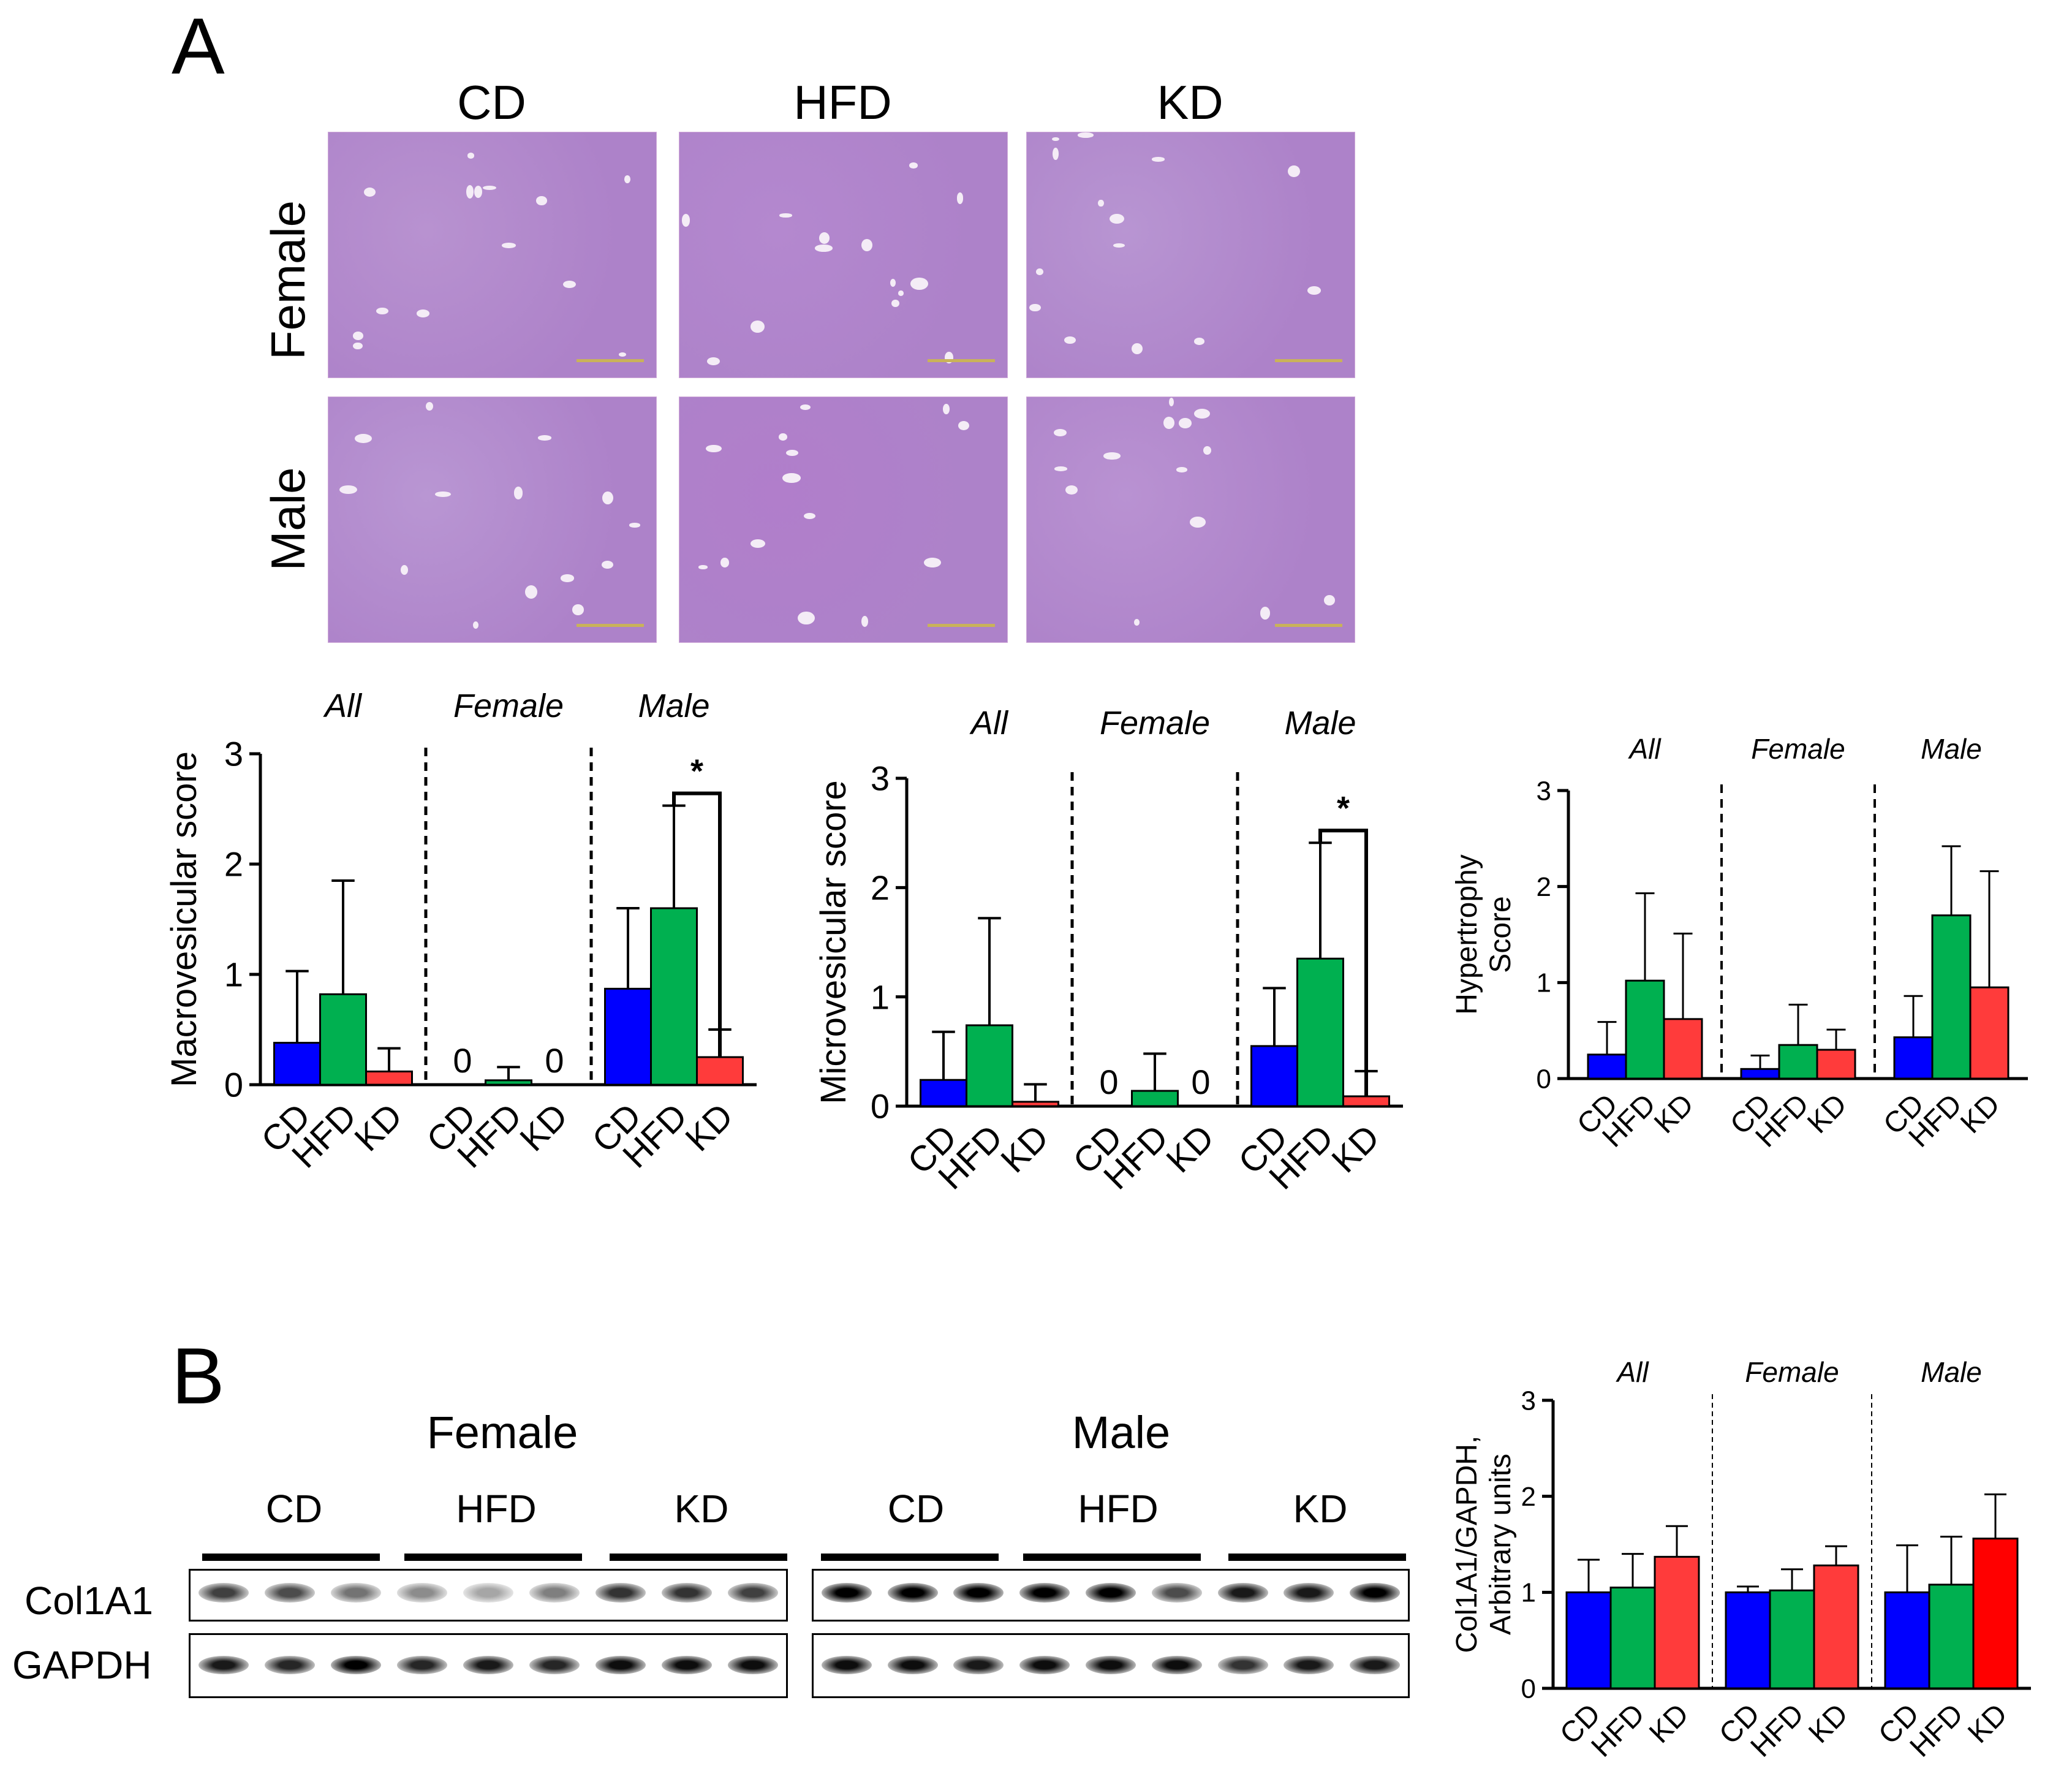  What do you see at coordinates (198, 46) in the screenshot?
I see `panel-a-letter: A` at bounding box center [198, 46].